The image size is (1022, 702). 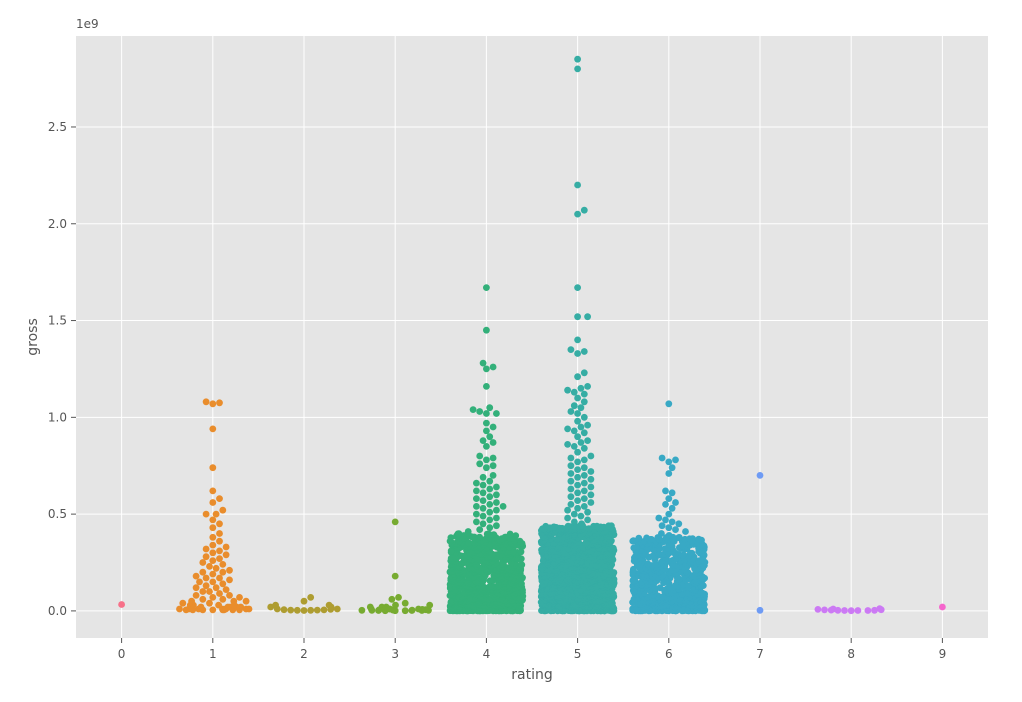 What do you see at coordinates (487, 654) in the screenshot?
I see `x-tick-label: 4` at bounding box center [487, 654].